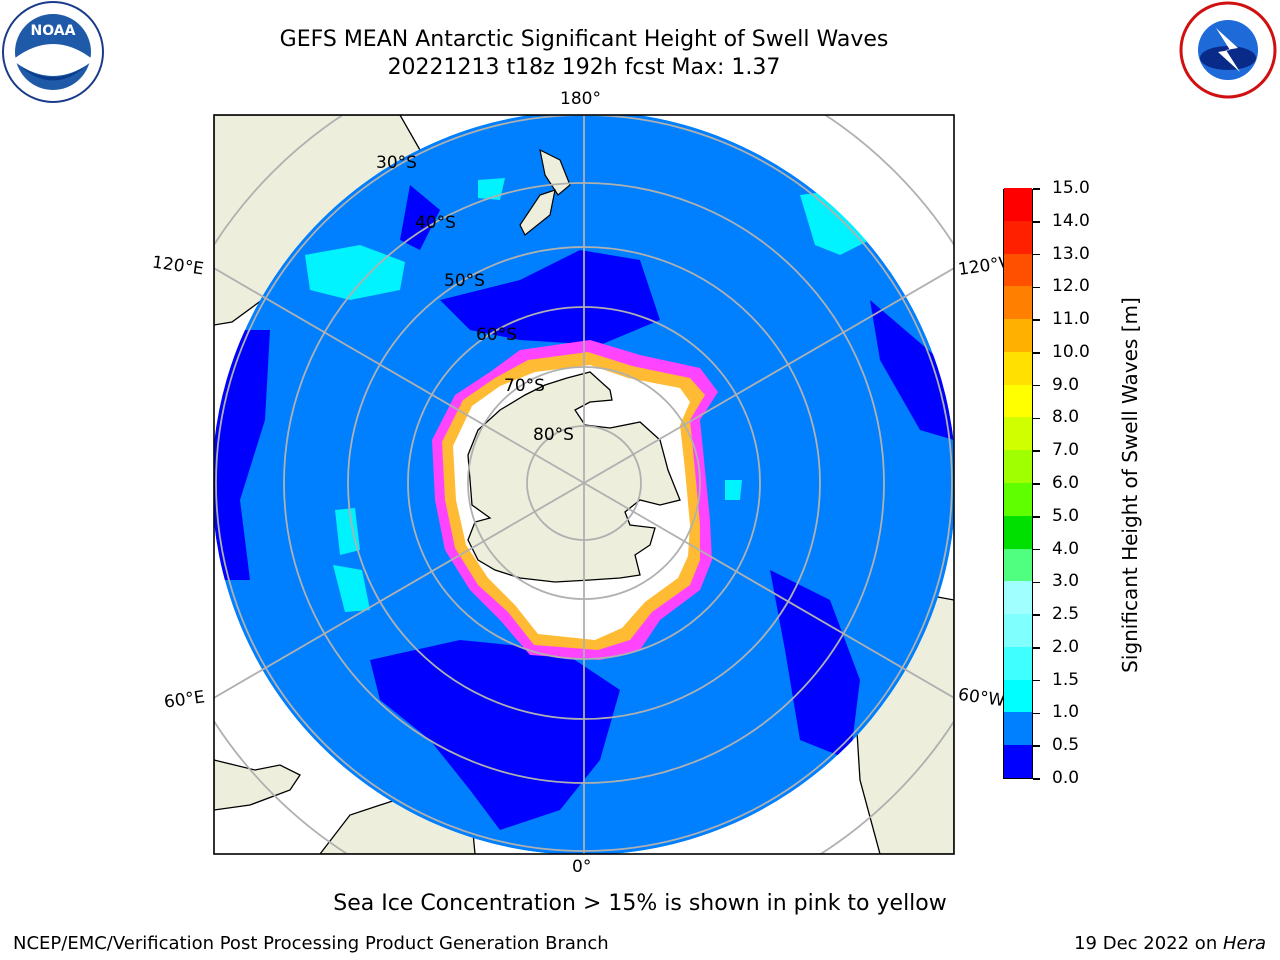 Image resolution: width=1280 pixels, height=960 pixels. I want to click on colorbar-tick-label: 10.0, so click(1071, 351).